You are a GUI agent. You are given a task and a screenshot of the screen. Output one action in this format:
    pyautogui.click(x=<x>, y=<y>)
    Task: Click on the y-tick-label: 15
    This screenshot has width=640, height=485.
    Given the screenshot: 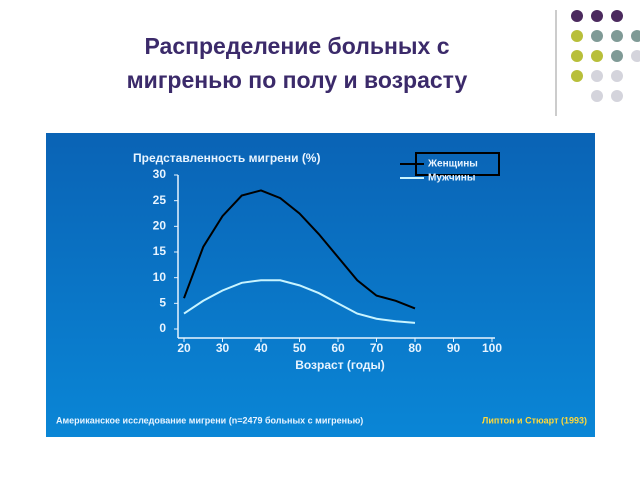 What is the action you would take?
    pyautogui.click(x=160, y=251)
    